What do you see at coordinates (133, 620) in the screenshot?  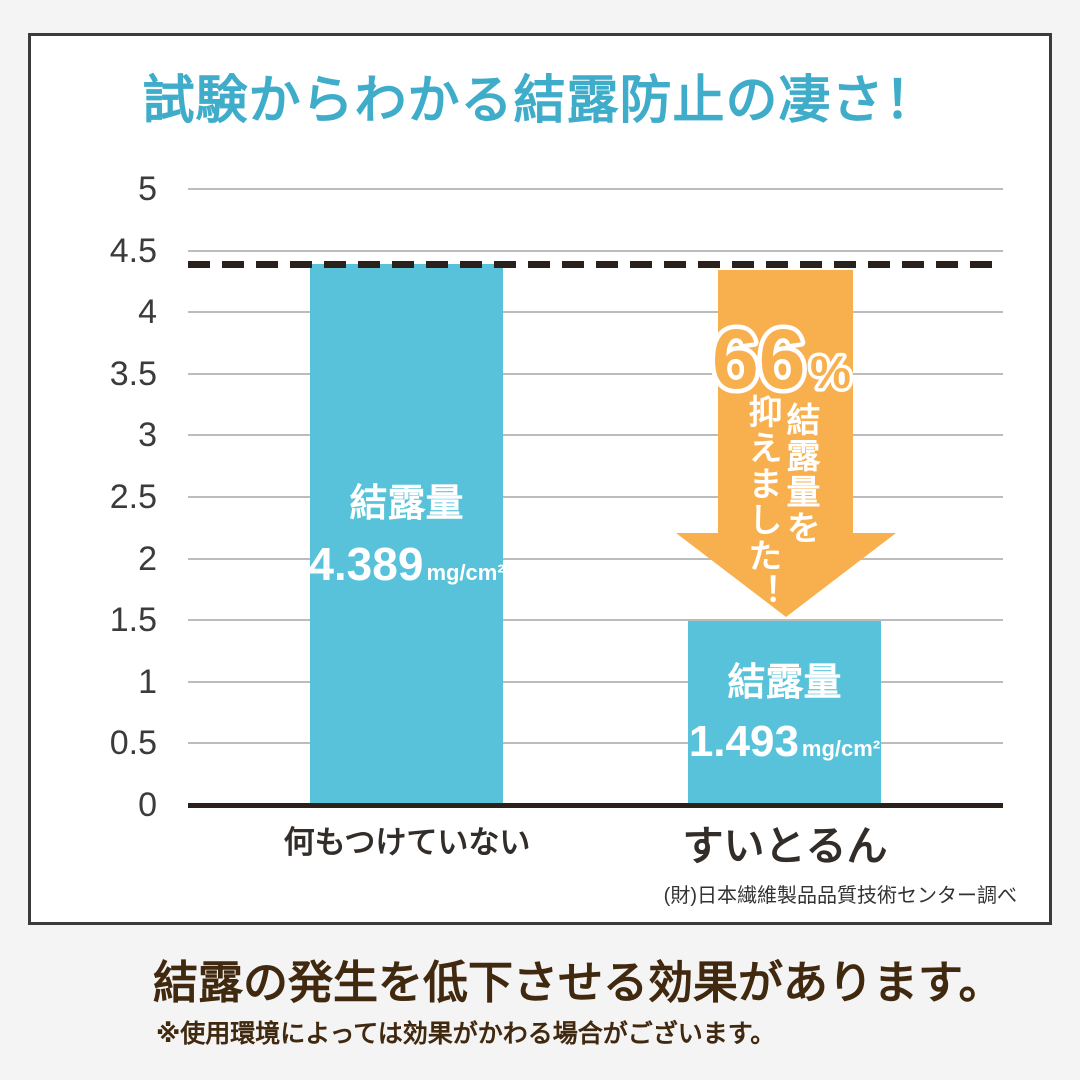 I see `y-tick-label: 1.5` at bounding box center [133, 620].